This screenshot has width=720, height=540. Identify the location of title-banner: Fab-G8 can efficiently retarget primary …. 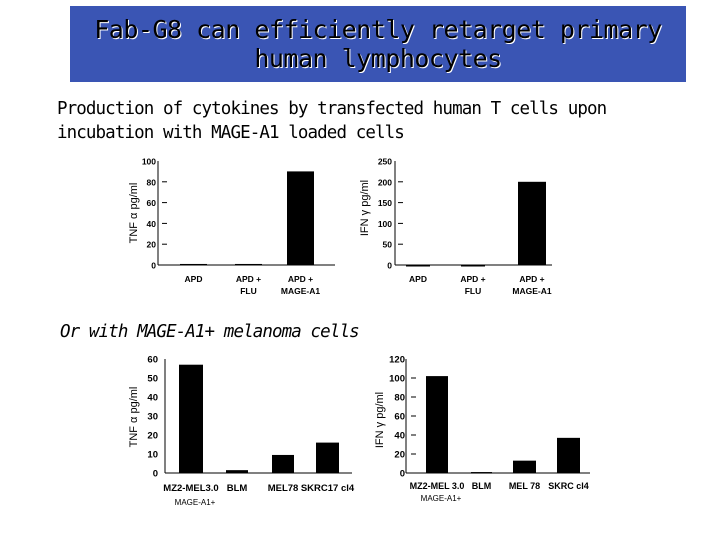
(378, 44).